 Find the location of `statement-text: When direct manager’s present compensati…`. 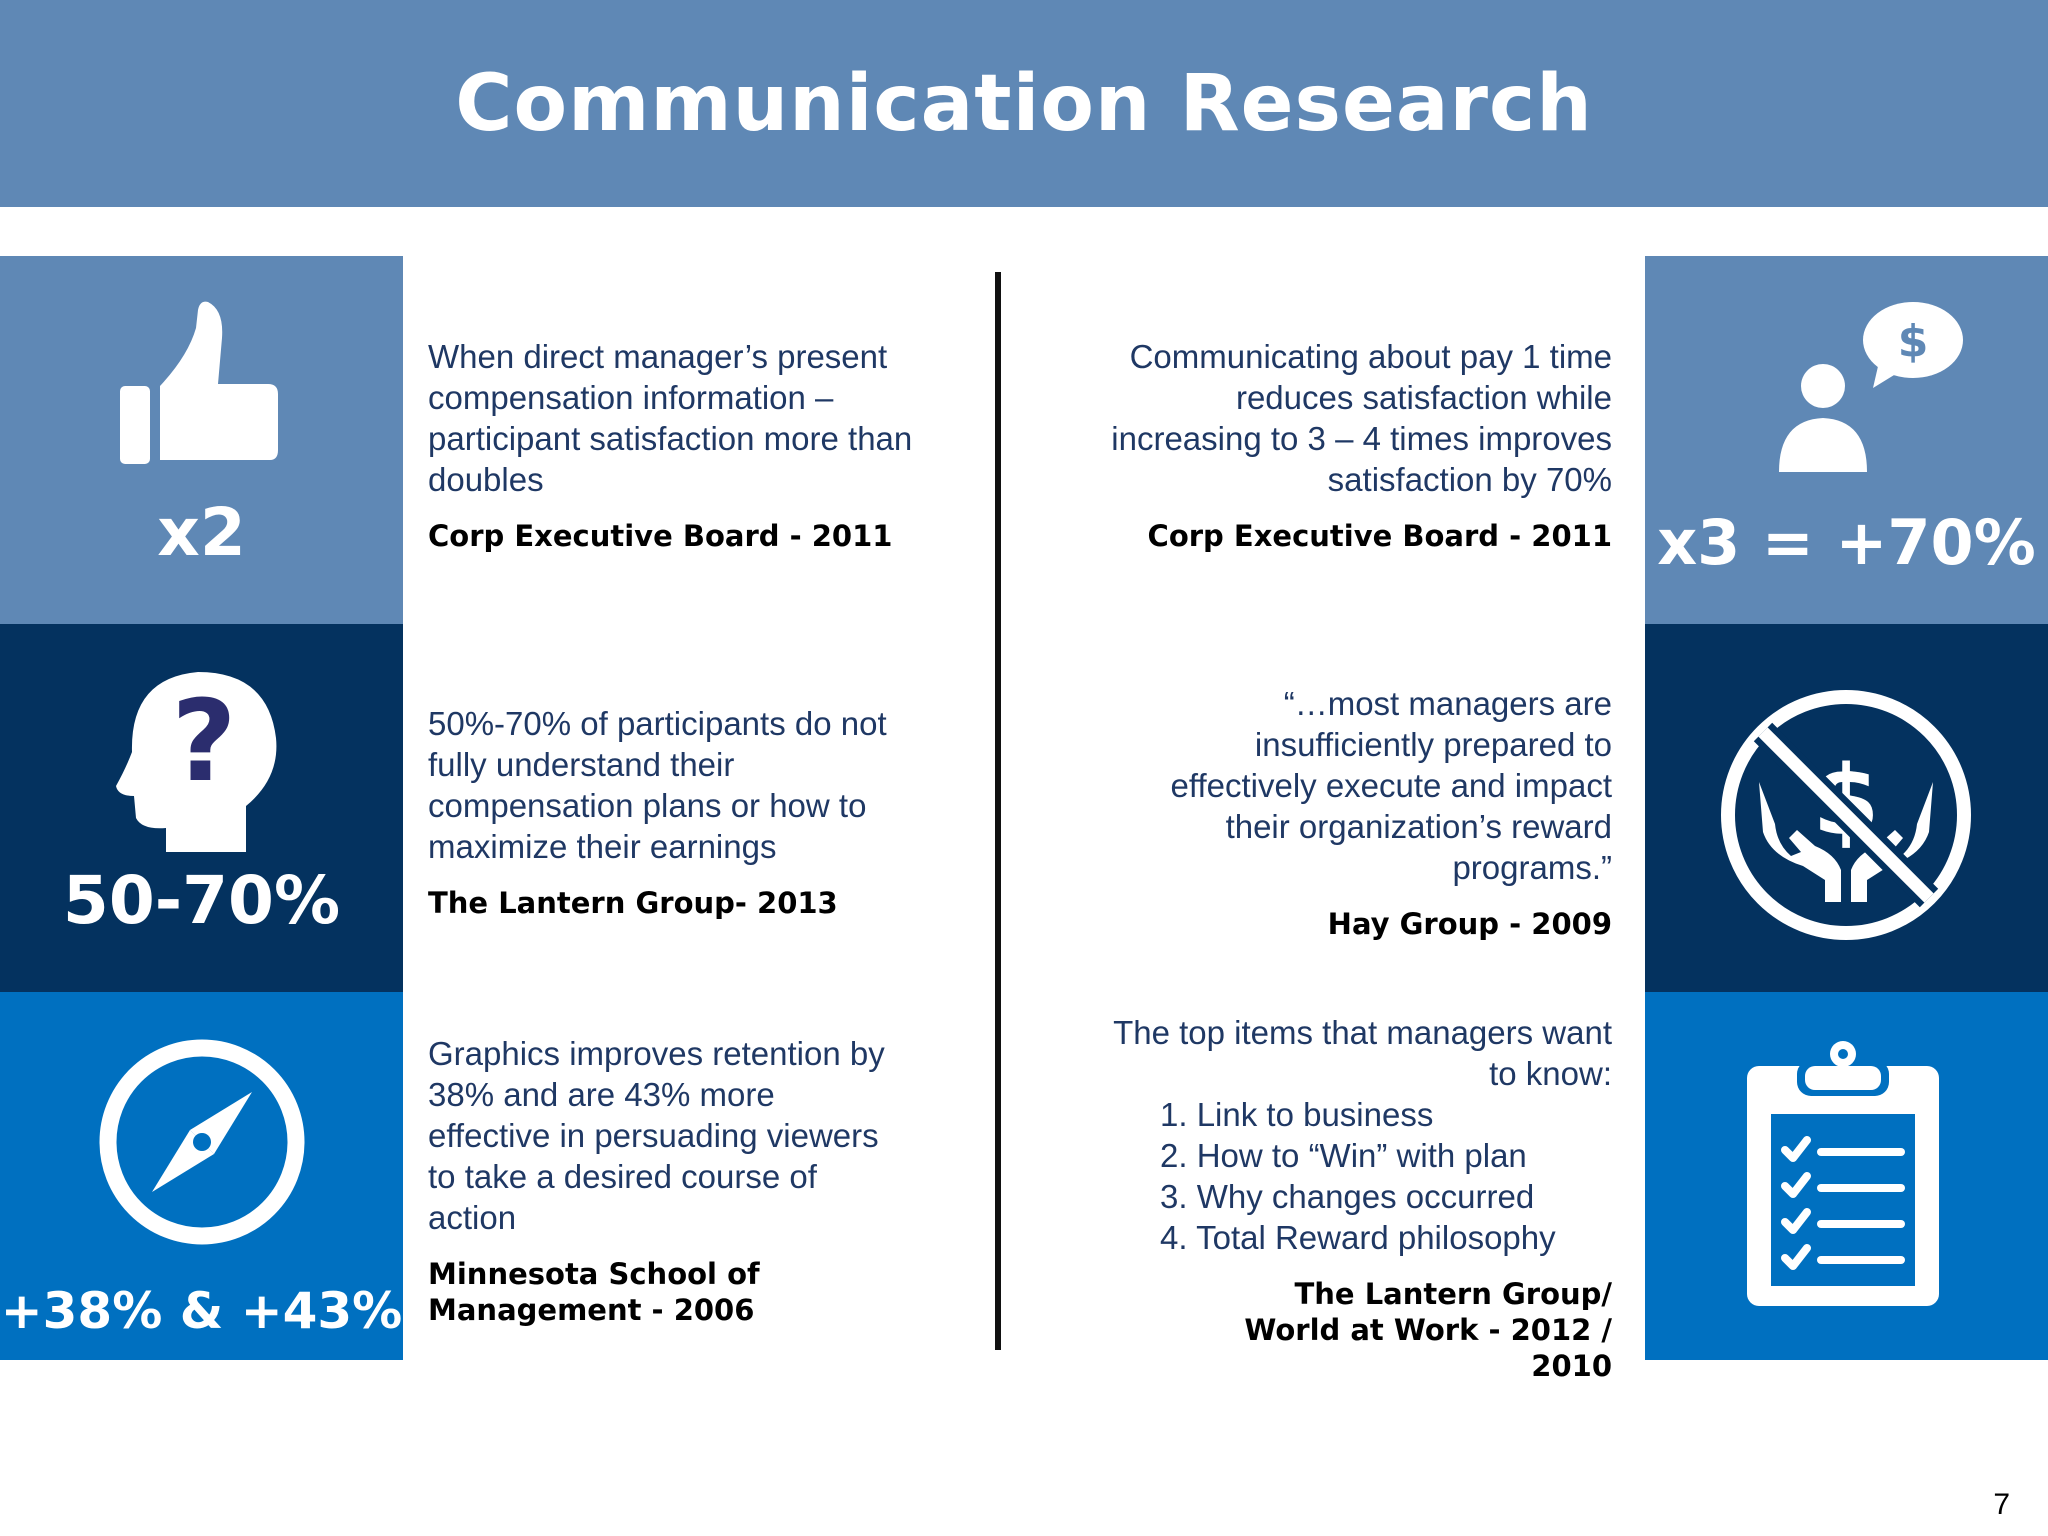

statement-text: When direct manager’s present compensati… is located at coordinates (670, 418).